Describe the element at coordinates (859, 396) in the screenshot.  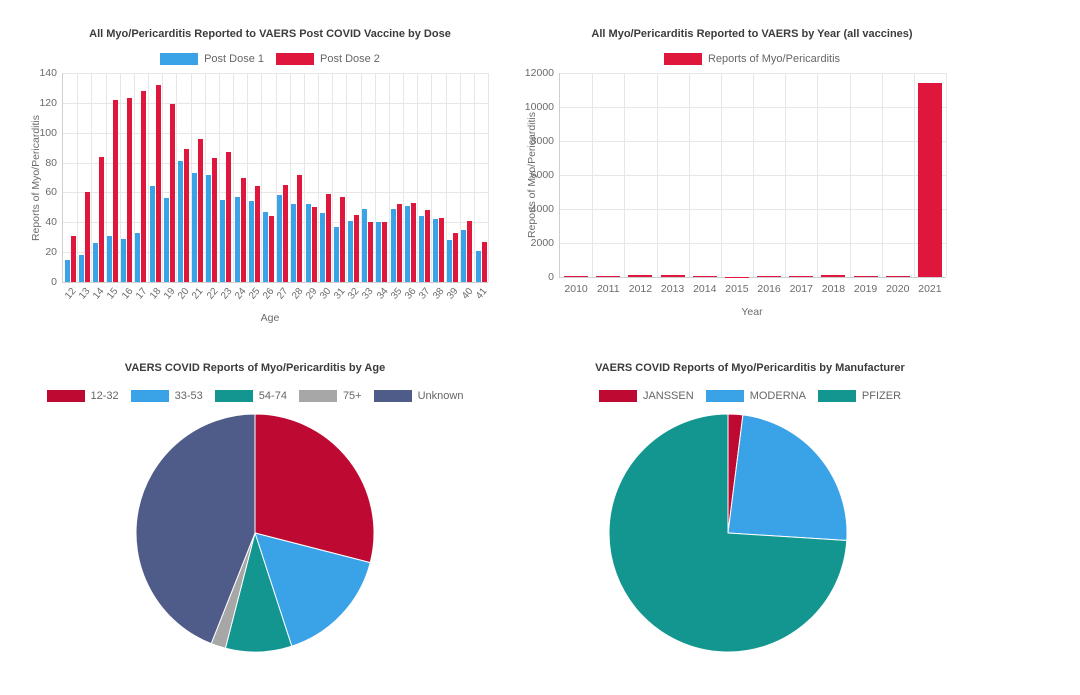
I see `legend-item-pfizer: PFIZER` at that location.